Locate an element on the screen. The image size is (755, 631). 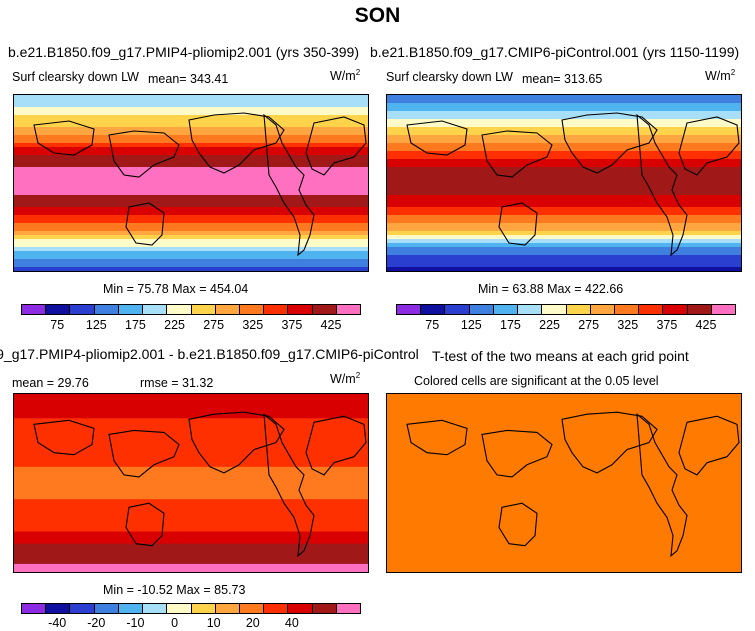
panel-2-colorbar is located at coordinates (566, 309).